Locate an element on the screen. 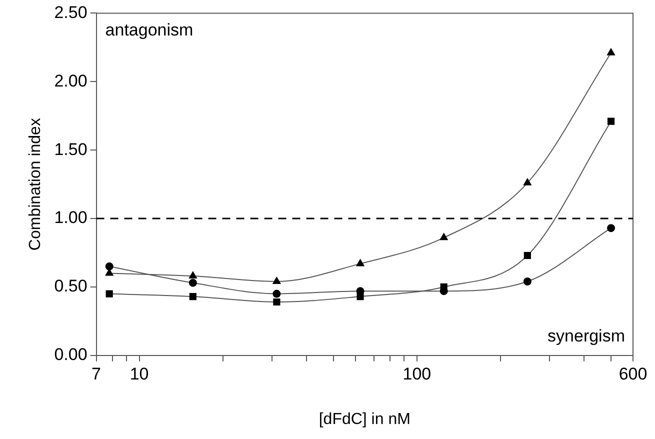 The width and height of the screenshot is (655, 439). y-tick-label: 2.00 is located at coordinates (71, 80).